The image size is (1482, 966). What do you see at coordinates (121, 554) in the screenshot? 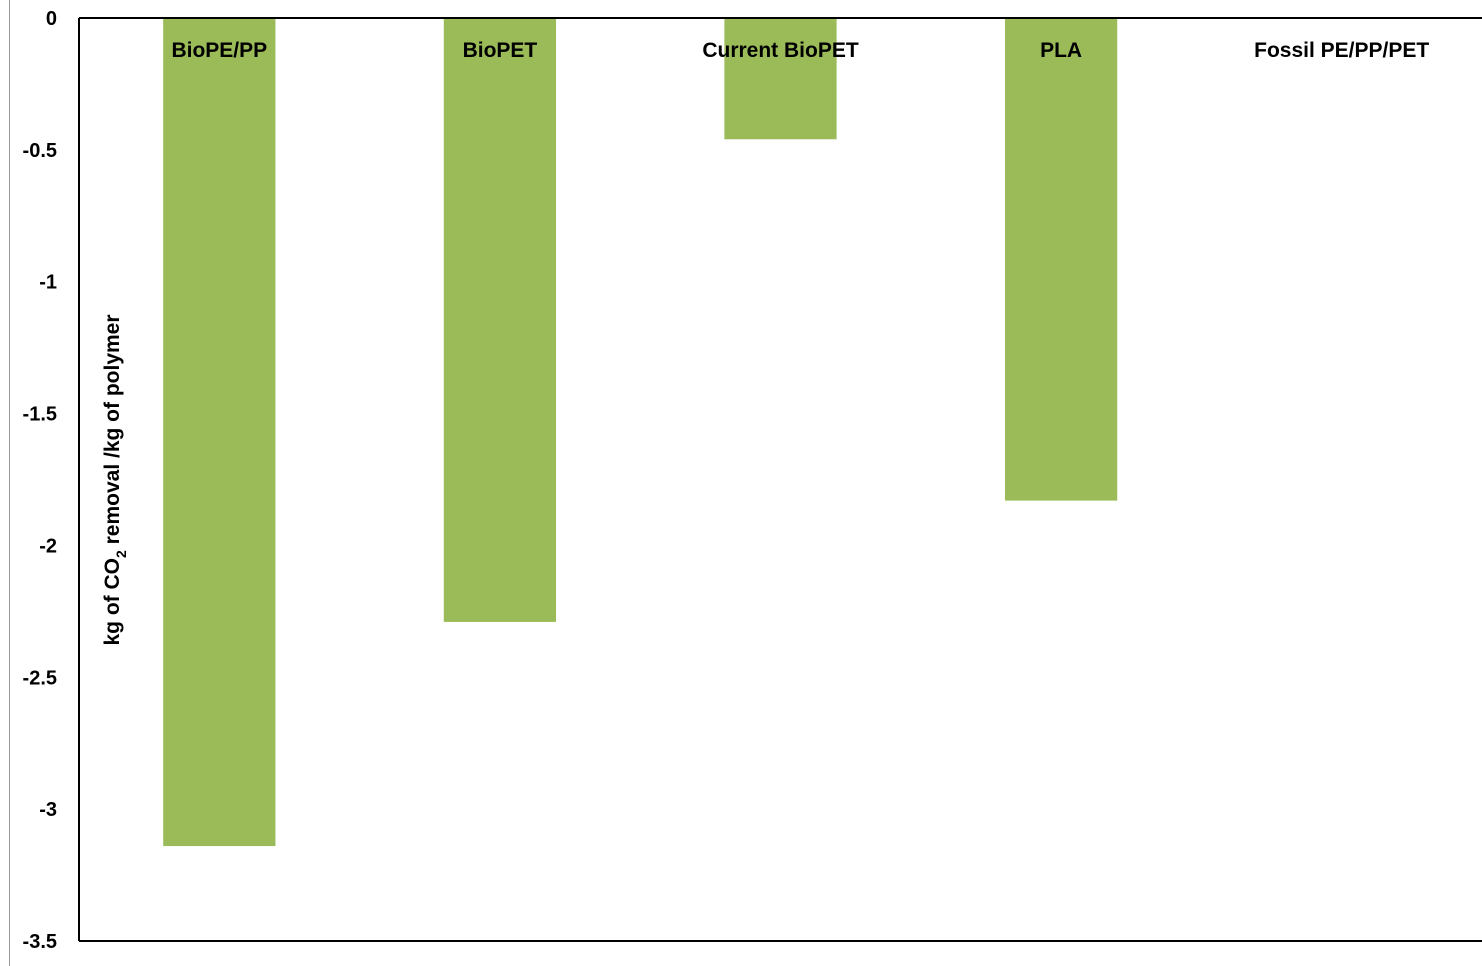
I see `y-axis-title-subscript: 2` at bounding box center [121, 554].